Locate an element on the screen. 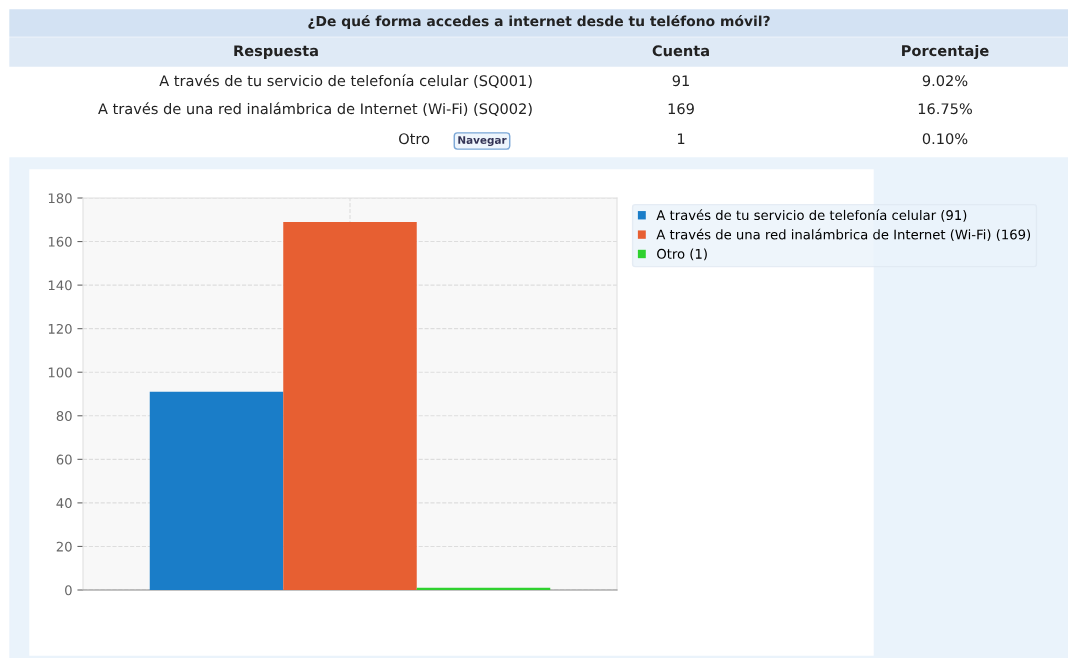  text: A través de una red inalámbrica de Internet (Wi-Fi) (SQ002) is located at coordinates (315, 109).